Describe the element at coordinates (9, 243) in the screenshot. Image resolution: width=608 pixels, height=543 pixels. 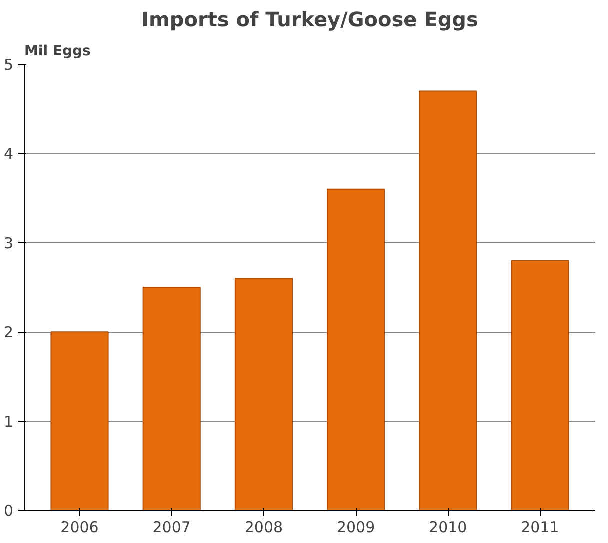
I see `y-tick-label: 3` at that location.